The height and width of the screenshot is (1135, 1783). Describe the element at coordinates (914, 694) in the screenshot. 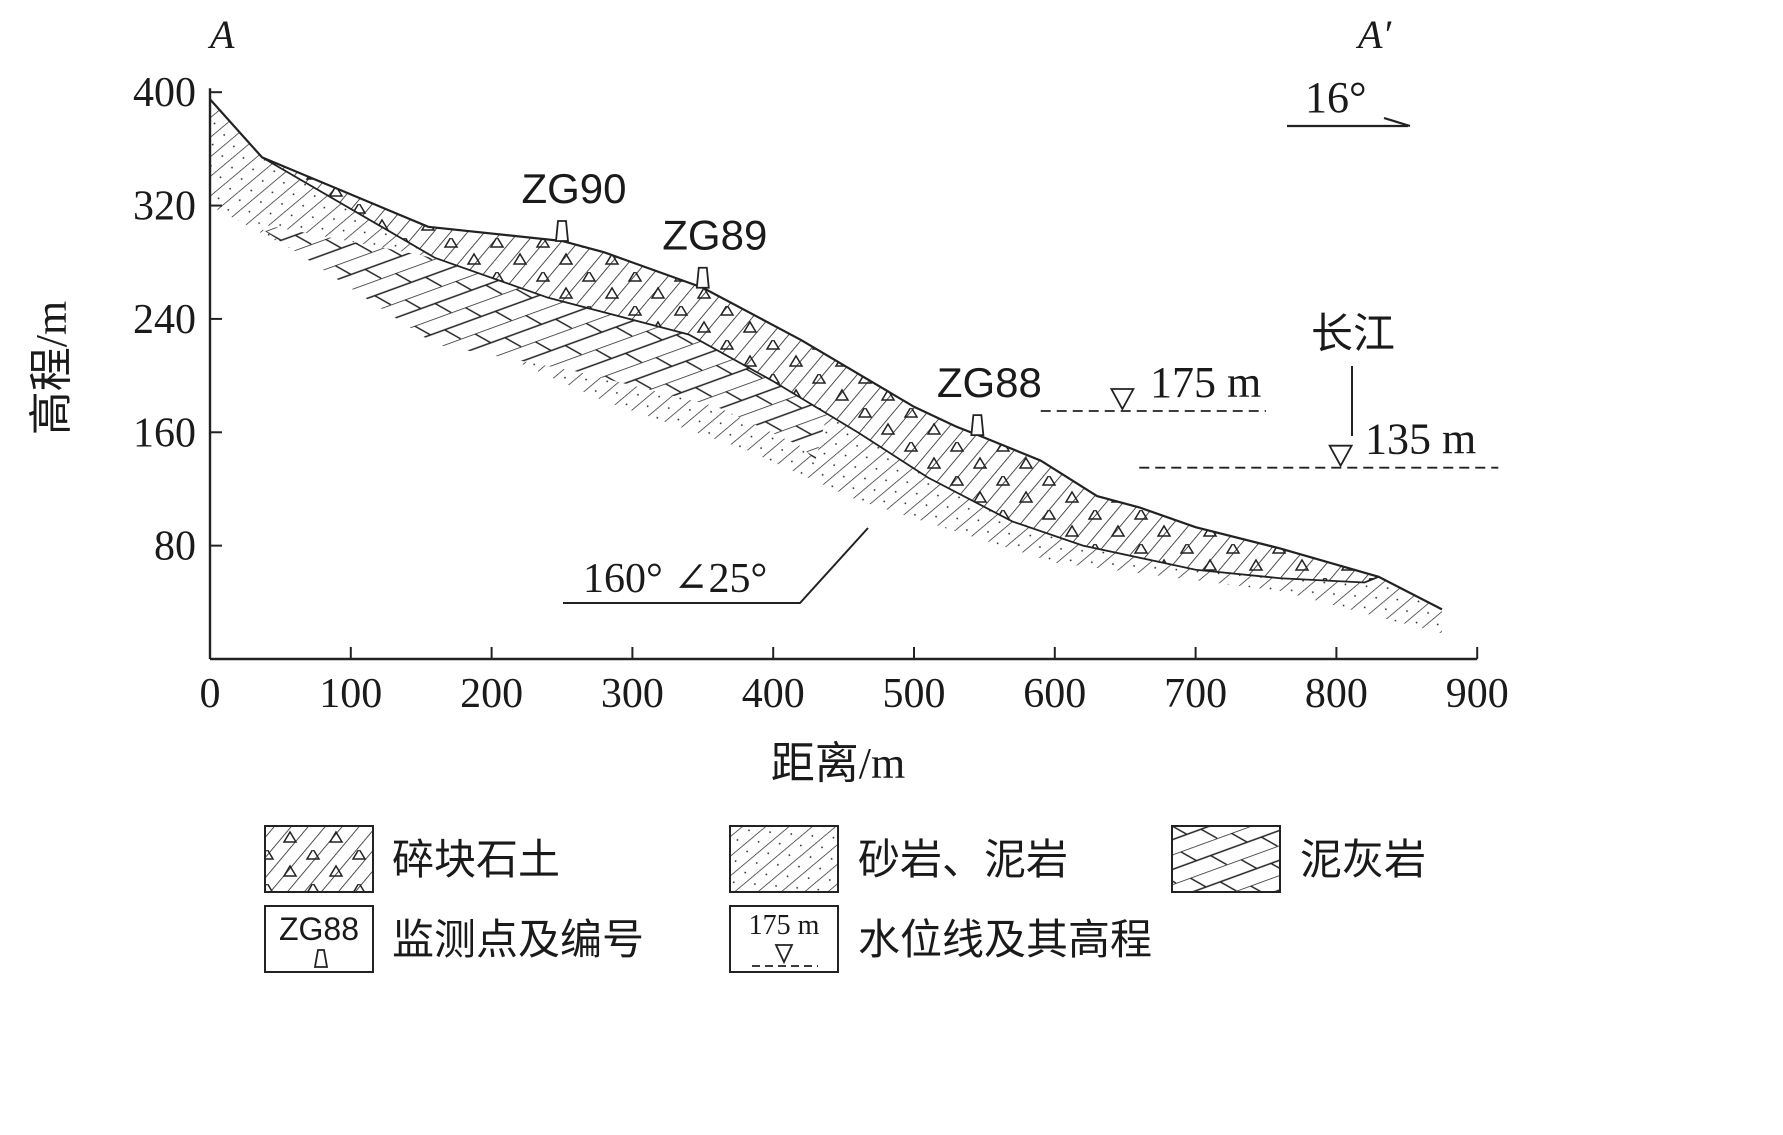

I see `x-tick-label: 500` at that location.